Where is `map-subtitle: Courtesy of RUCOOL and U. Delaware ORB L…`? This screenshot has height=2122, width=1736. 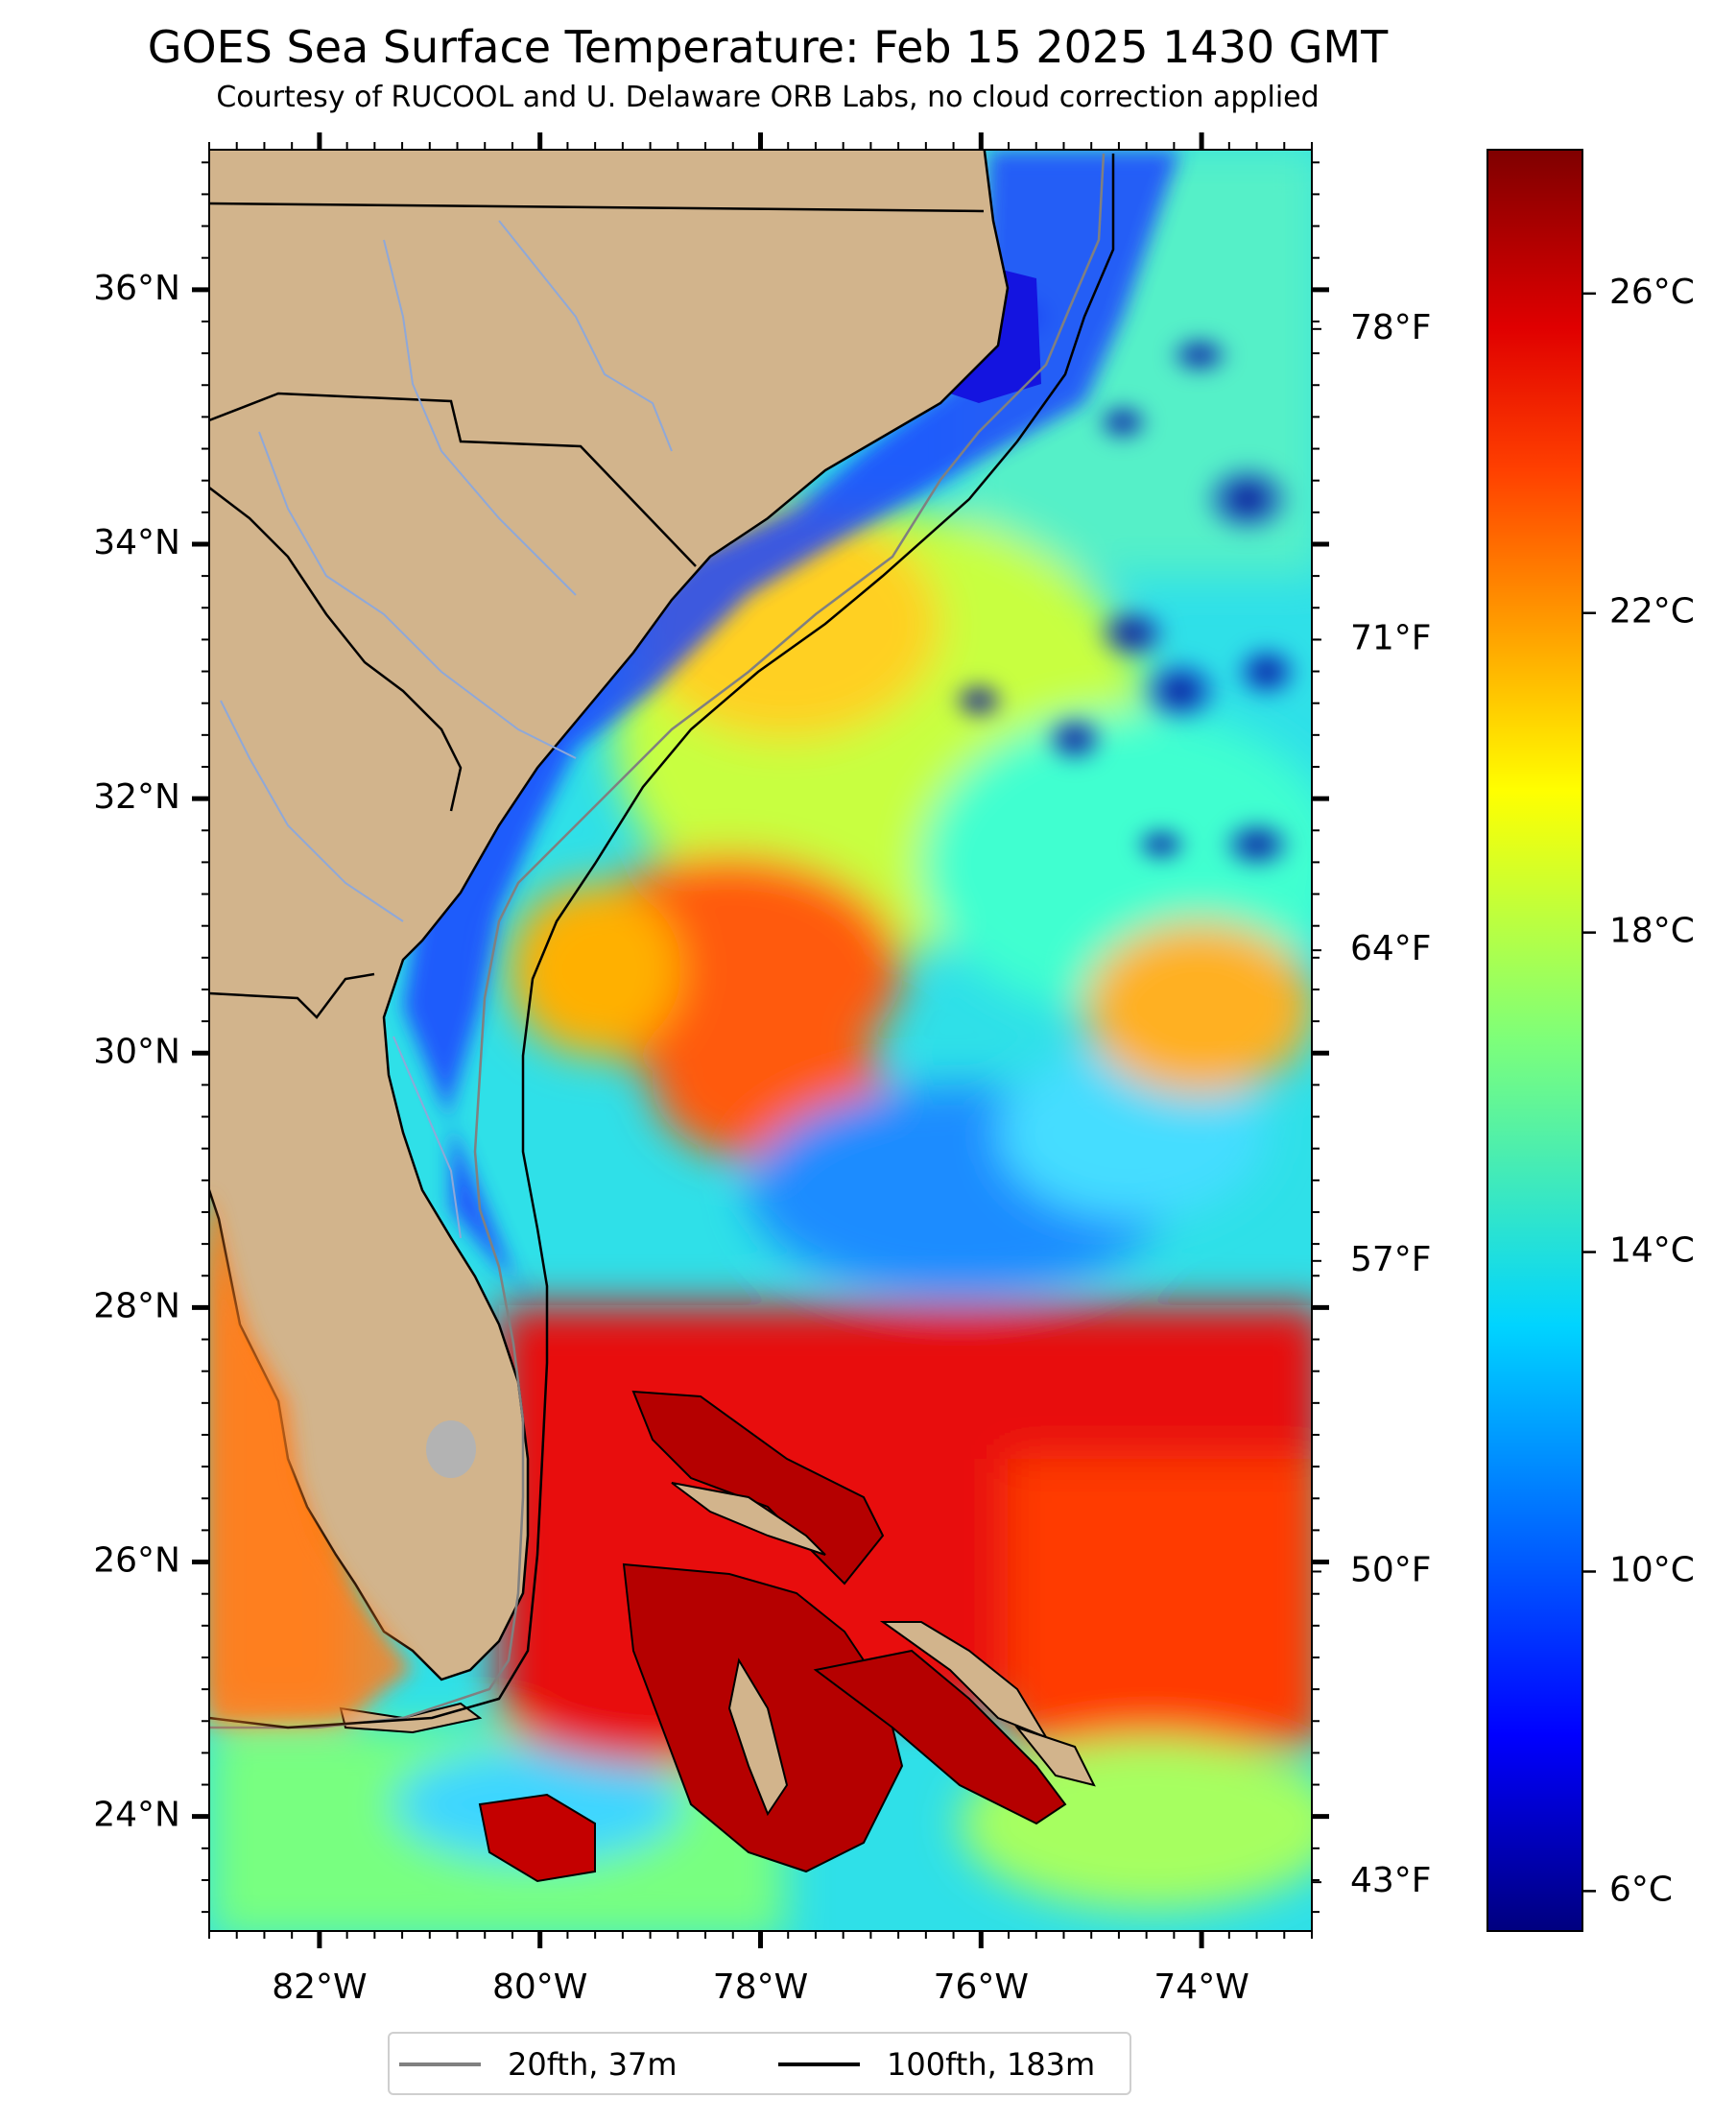 map-subtitle: Courtesy of RUCOOL and U. Delaware ORB L… is located at coordinates (768, 97).